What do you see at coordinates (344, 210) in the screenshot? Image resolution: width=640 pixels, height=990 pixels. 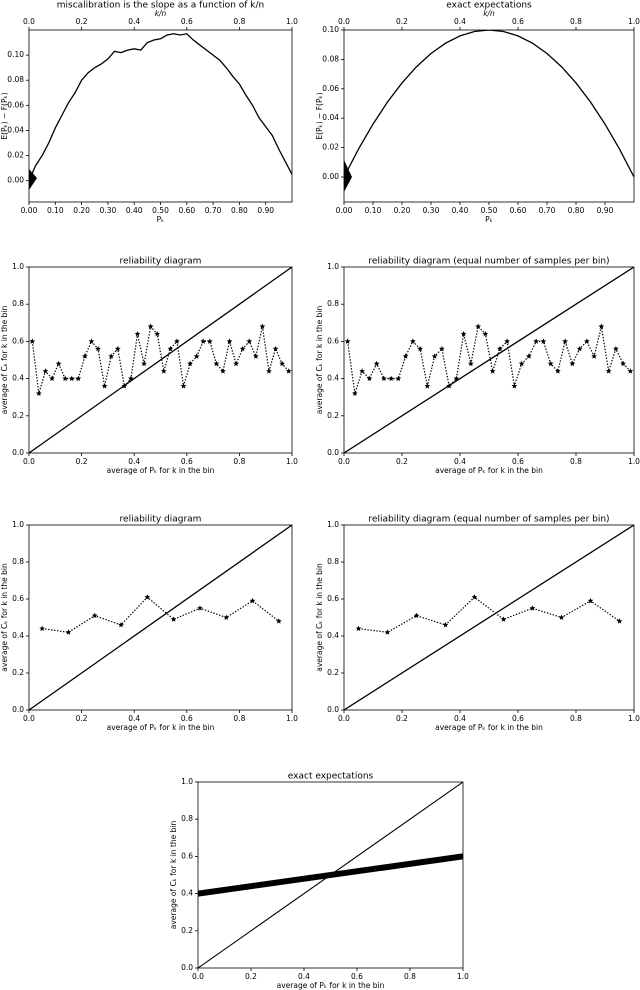 I see `x-tick-label: 0.00` at bounding box center [344, 210].